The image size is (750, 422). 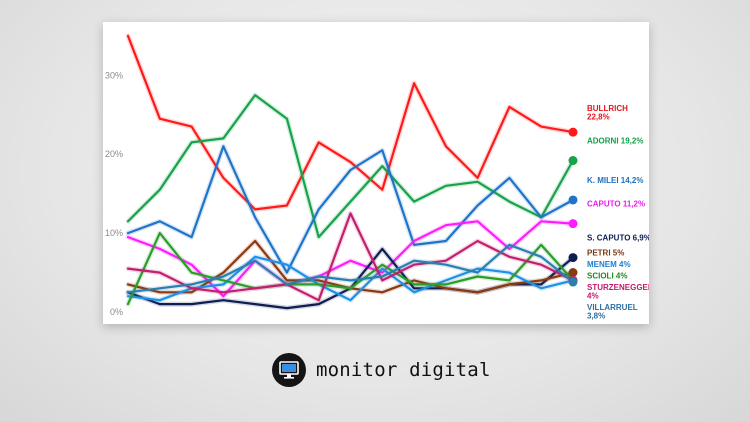 What do you see at coordinates (605, 253) in the screenshot?
I see `series-label: PETRI 5%` at bounding box center [605, 253].